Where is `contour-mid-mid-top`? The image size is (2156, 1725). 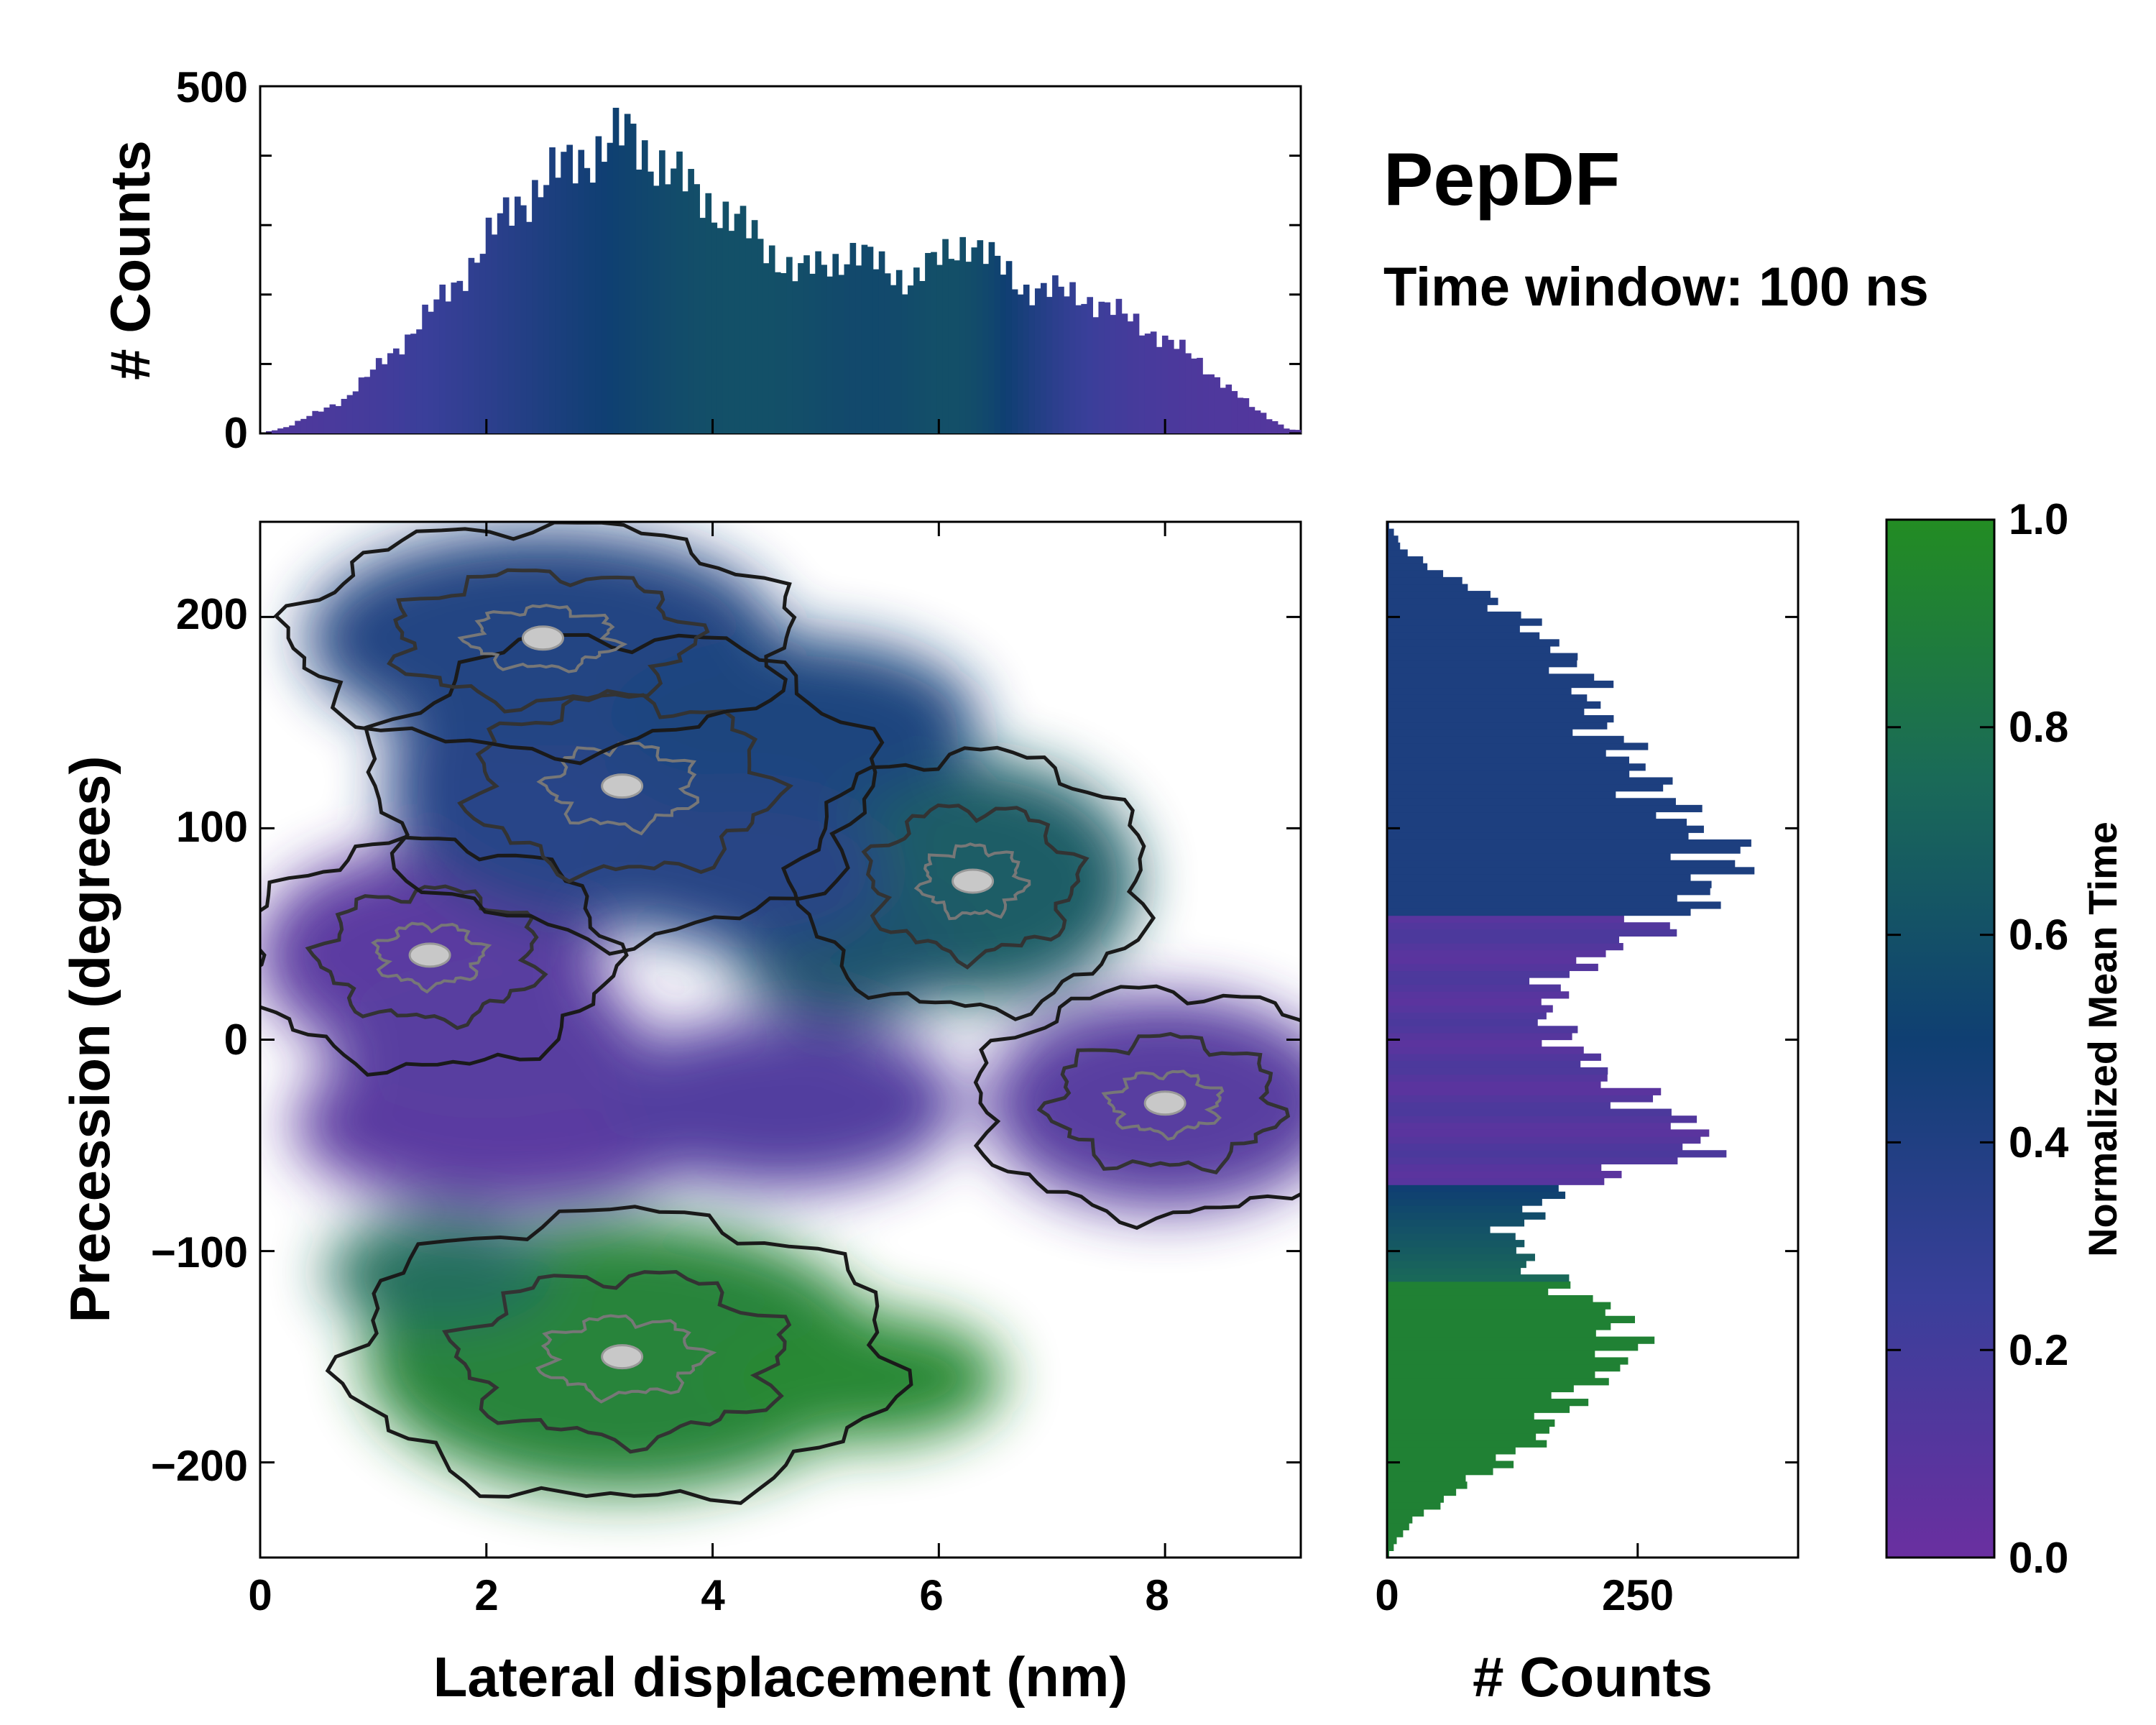
contour-mid-mid-top is located at coordinates (625, 788).